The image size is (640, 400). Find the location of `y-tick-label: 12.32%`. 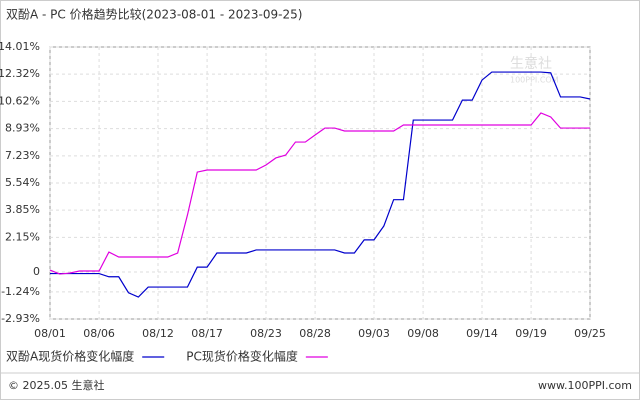

y-tick-label: 12.32% is located at coordinates (20, 73).